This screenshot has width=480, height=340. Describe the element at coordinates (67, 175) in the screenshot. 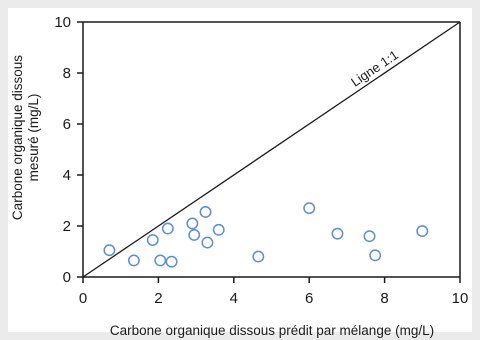

I see `y-tick-label: 4` at that location.